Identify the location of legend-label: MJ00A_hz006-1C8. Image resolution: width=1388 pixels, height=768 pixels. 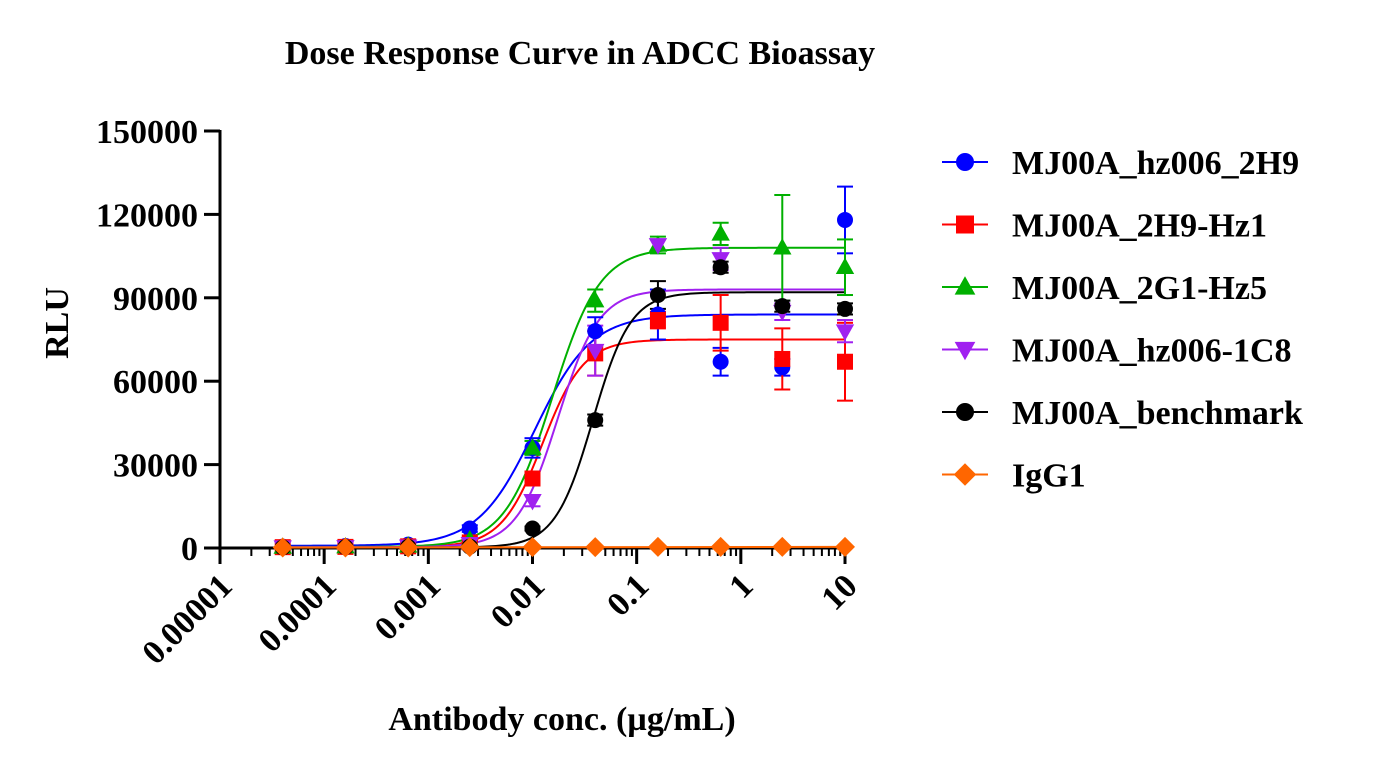
(1152, 351).